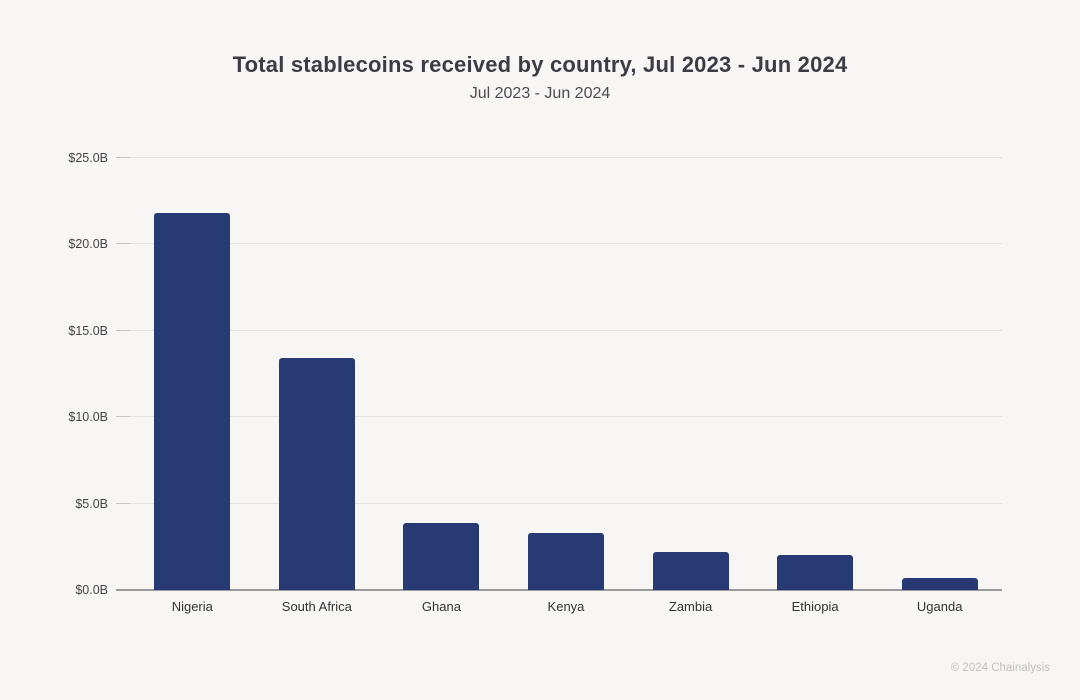  Describe the element at coordinates (192, 401) in the screenshot. I see `bar-nigeria` at that location.